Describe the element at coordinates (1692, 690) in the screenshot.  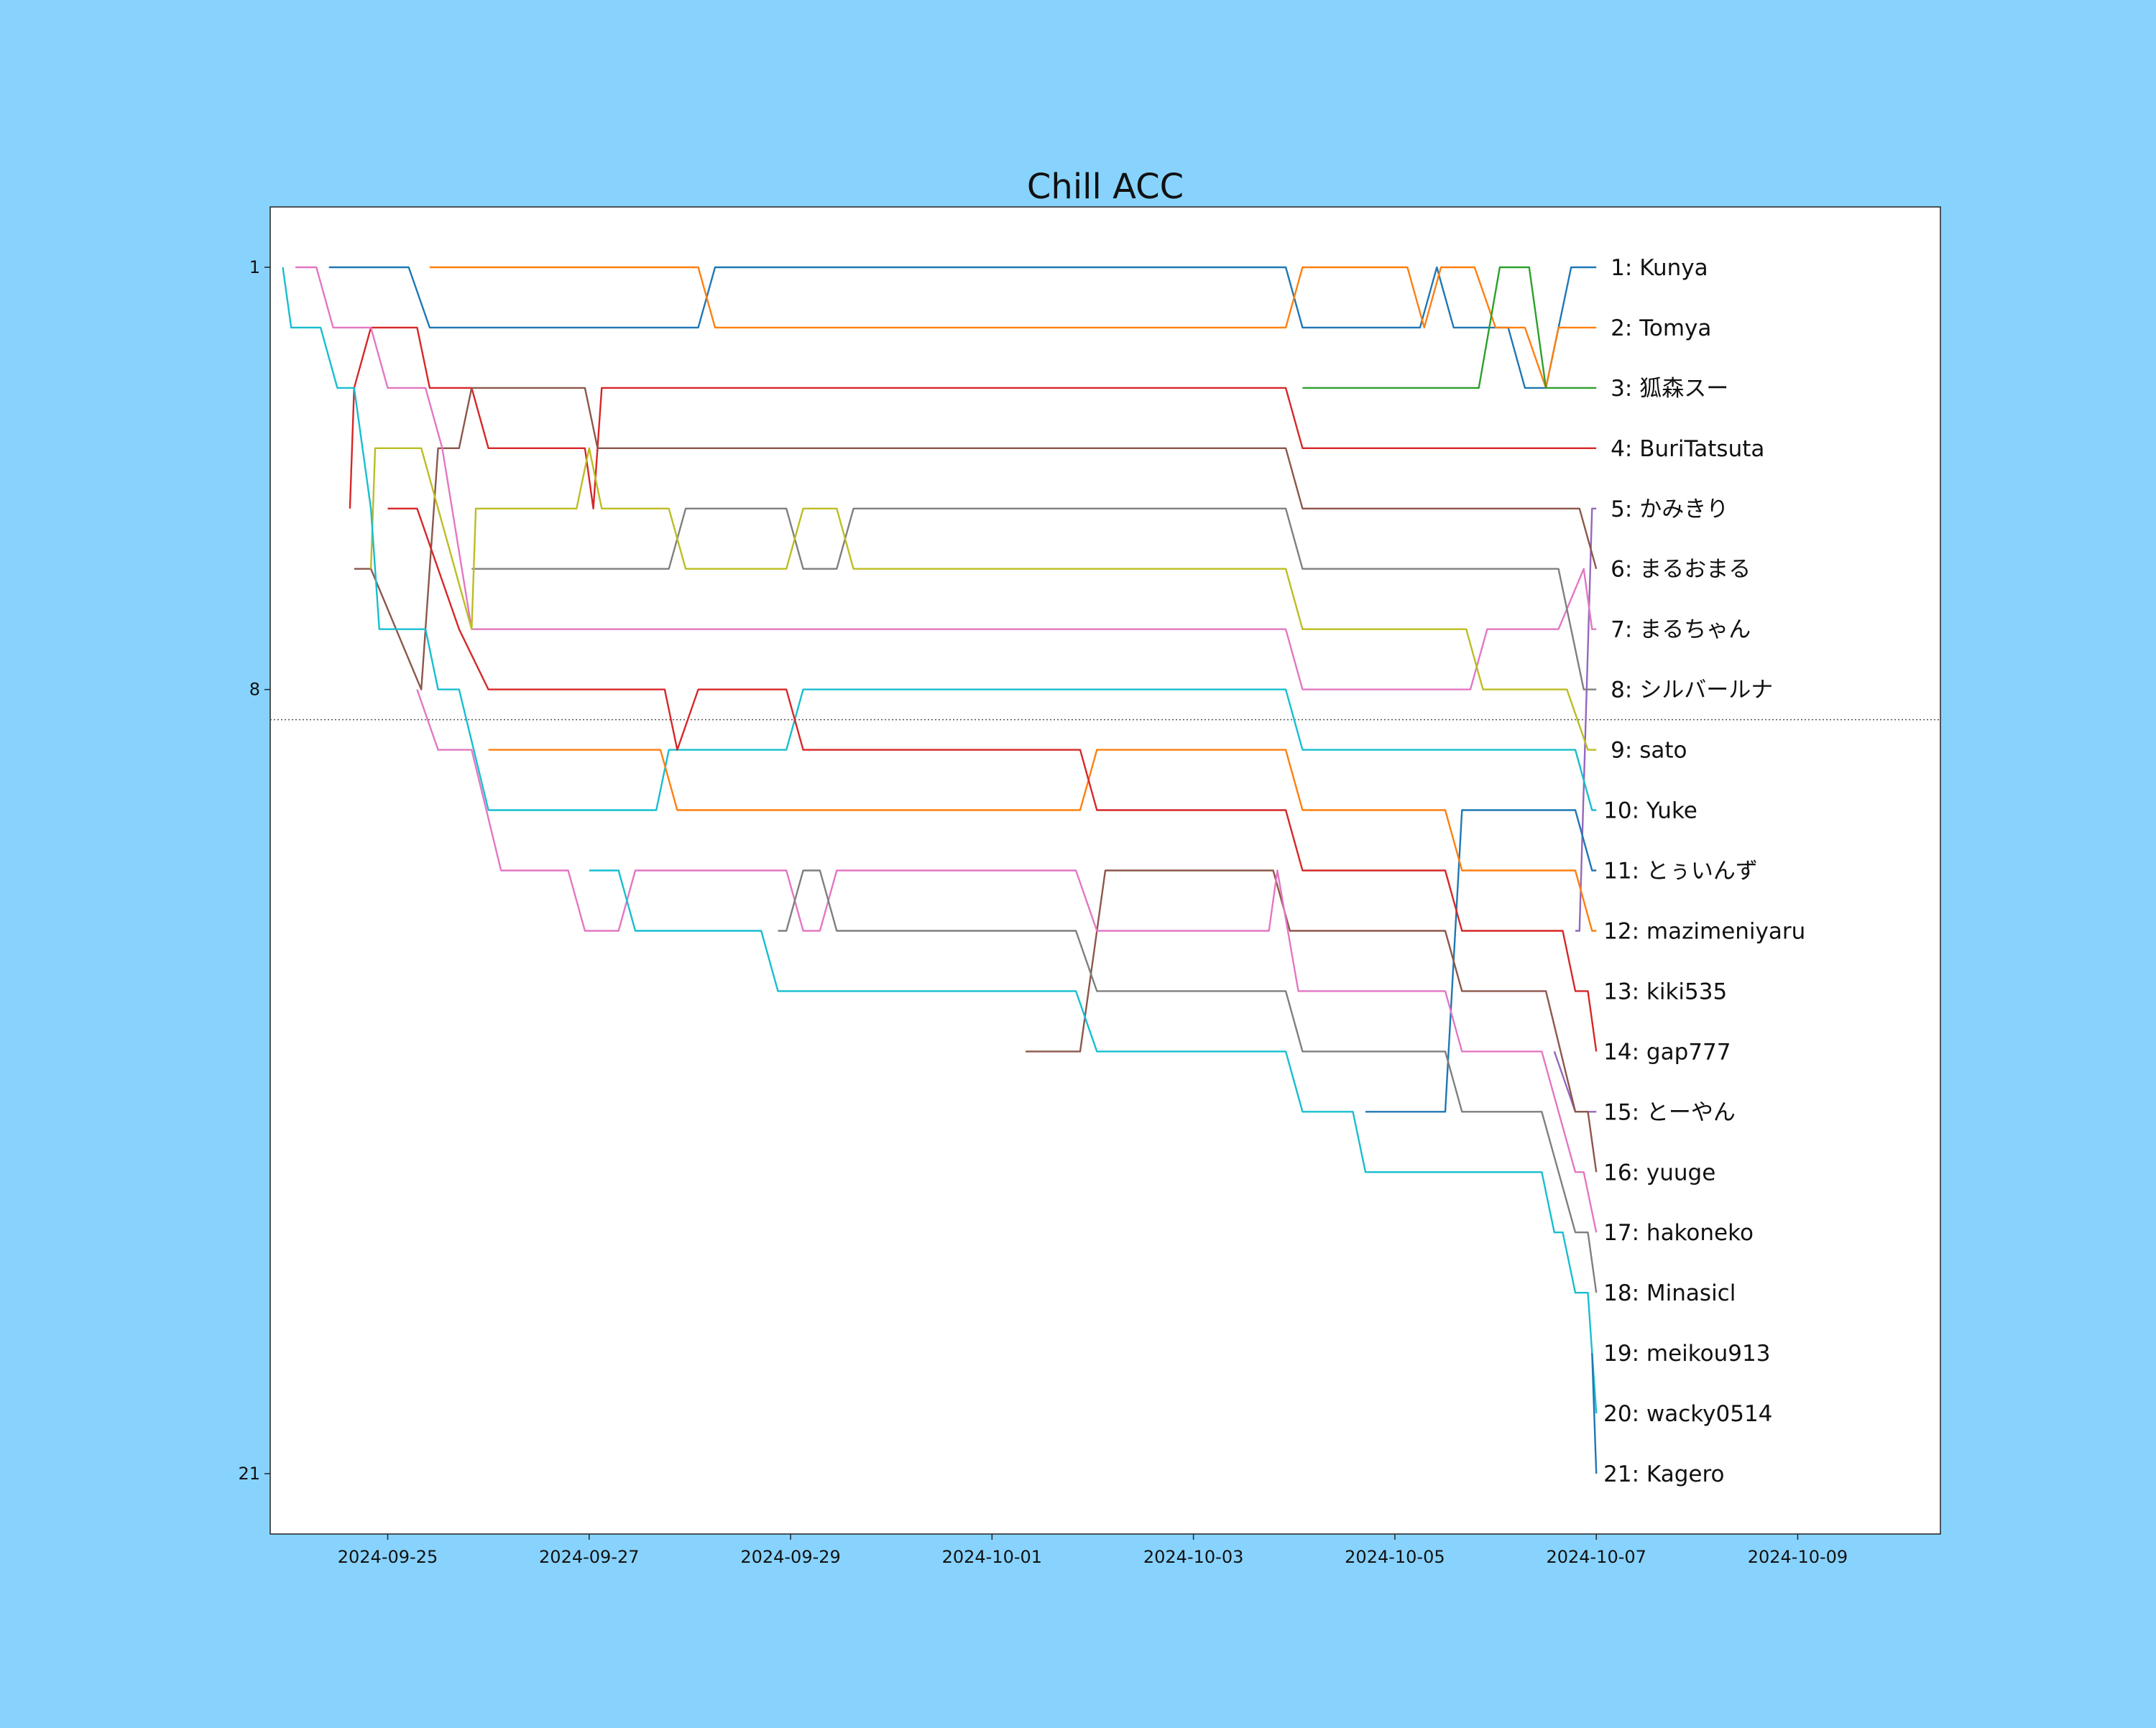
I see `series-label-8: 8: シルバールナ` at that location.